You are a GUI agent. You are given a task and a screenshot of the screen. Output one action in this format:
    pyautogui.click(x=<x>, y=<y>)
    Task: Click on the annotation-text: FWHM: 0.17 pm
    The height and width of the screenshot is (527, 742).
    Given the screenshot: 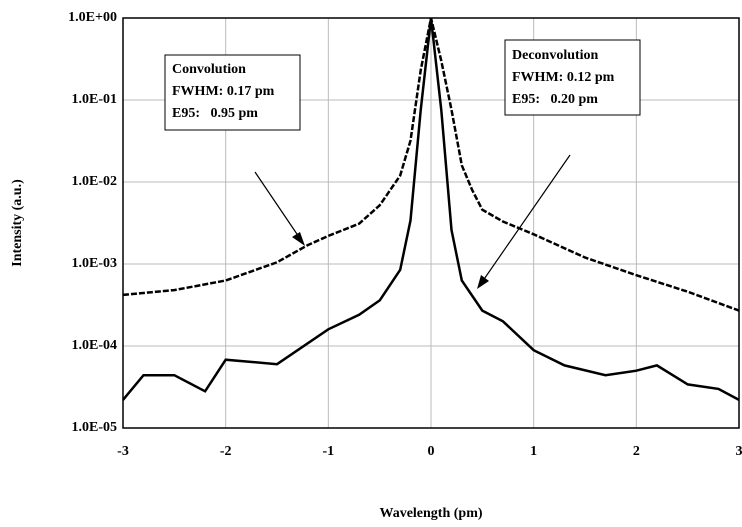 What is the action you would take?
    pyautogui.click(x=223, y=91)
    